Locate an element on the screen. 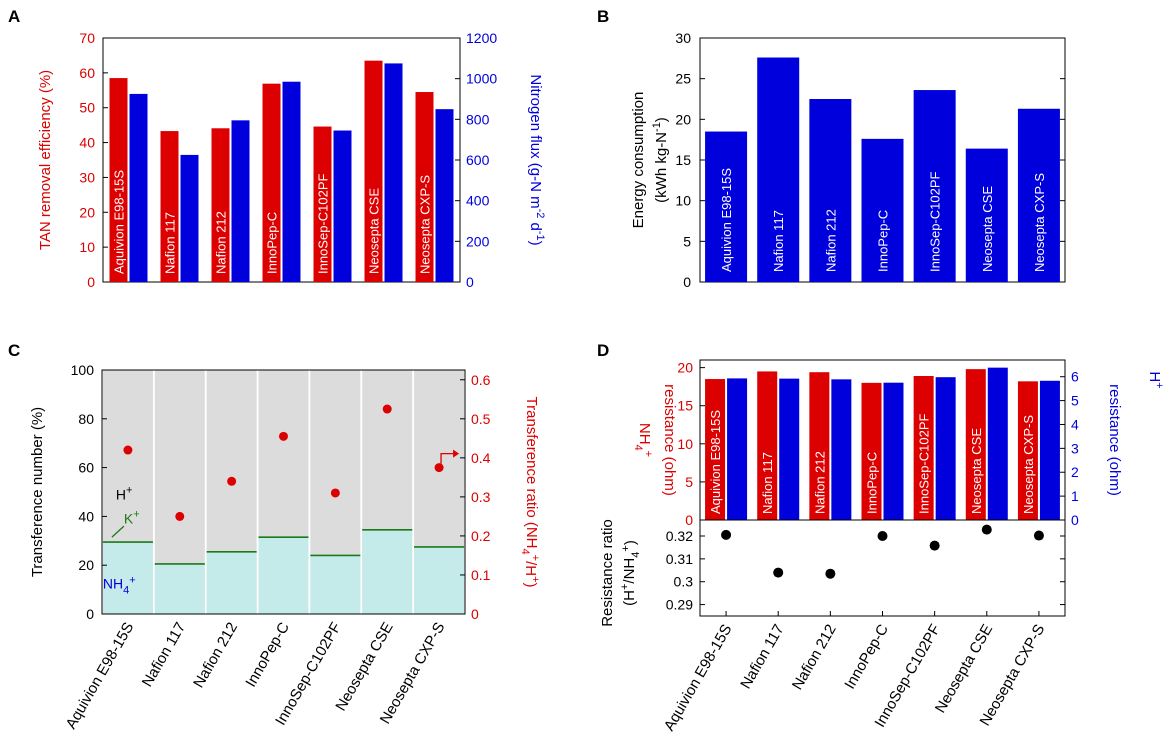 This screenshot has width=1170, height=750. panel-c-frame is located at coordinates (283, 492).